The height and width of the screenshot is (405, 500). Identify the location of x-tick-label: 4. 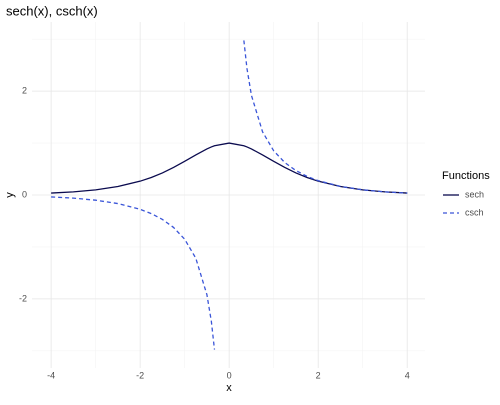
(407, 375).